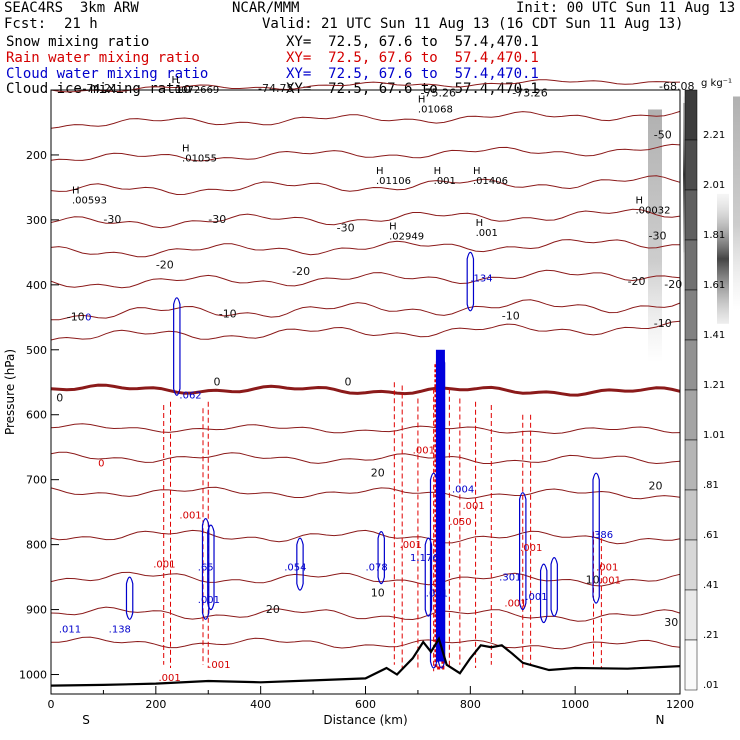  What do you see at coordinates (680, 704) in the screenshot?
I see `x-tick-label: 1200` at bounding box center [680, 704].